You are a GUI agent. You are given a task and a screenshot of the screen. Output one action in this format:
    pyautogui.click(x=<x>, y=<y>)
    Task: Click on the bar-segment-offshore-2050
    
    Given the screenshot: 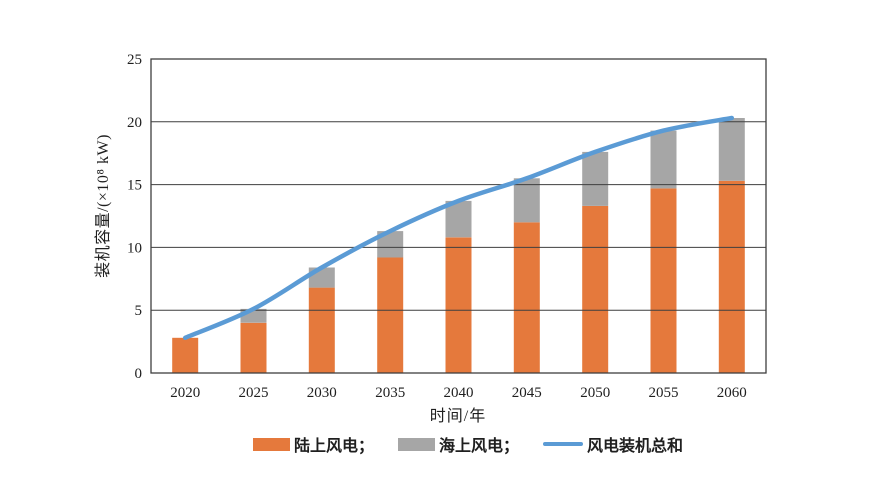 What is the action you would take?
    pyautogui.click(x=595, y=178)
    